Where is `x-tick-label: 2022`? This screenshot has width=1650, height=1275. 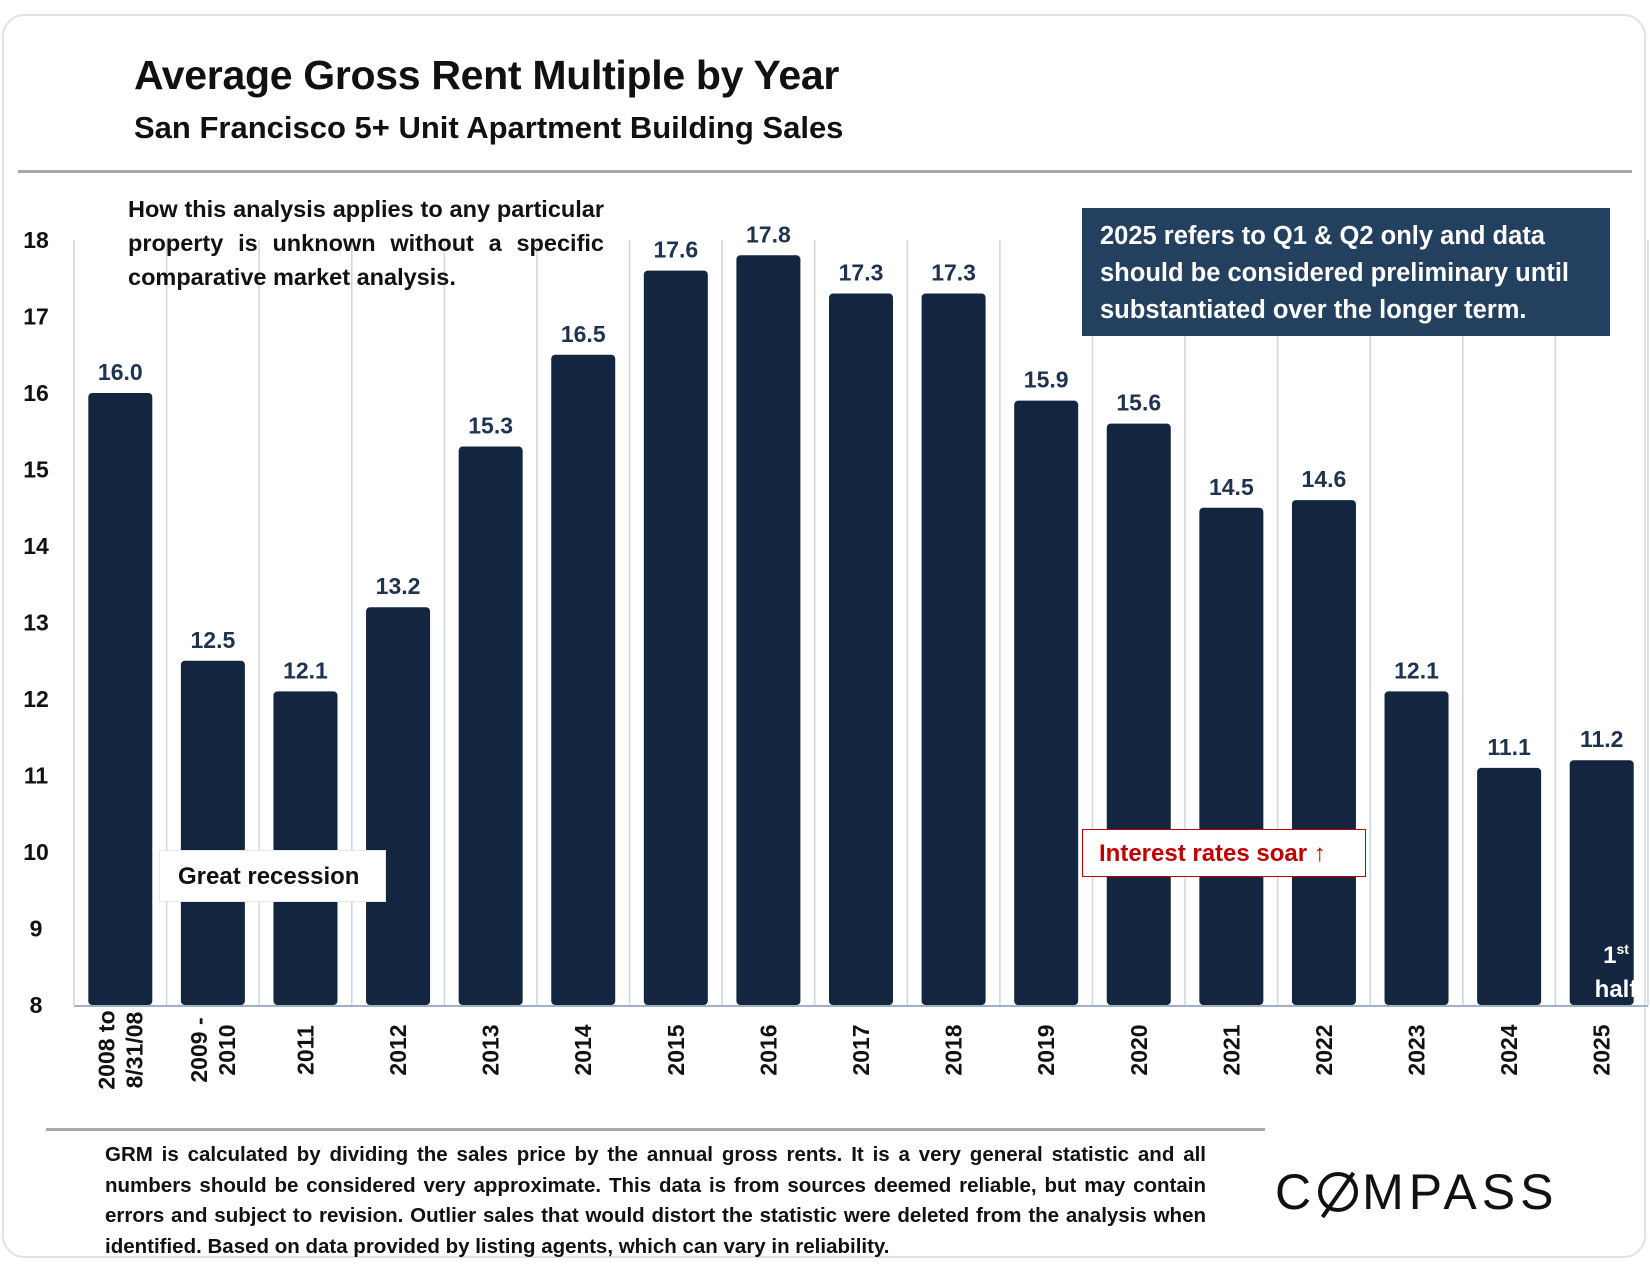
x-tick-label: 2022 is located at coordinates (1324, 1049).